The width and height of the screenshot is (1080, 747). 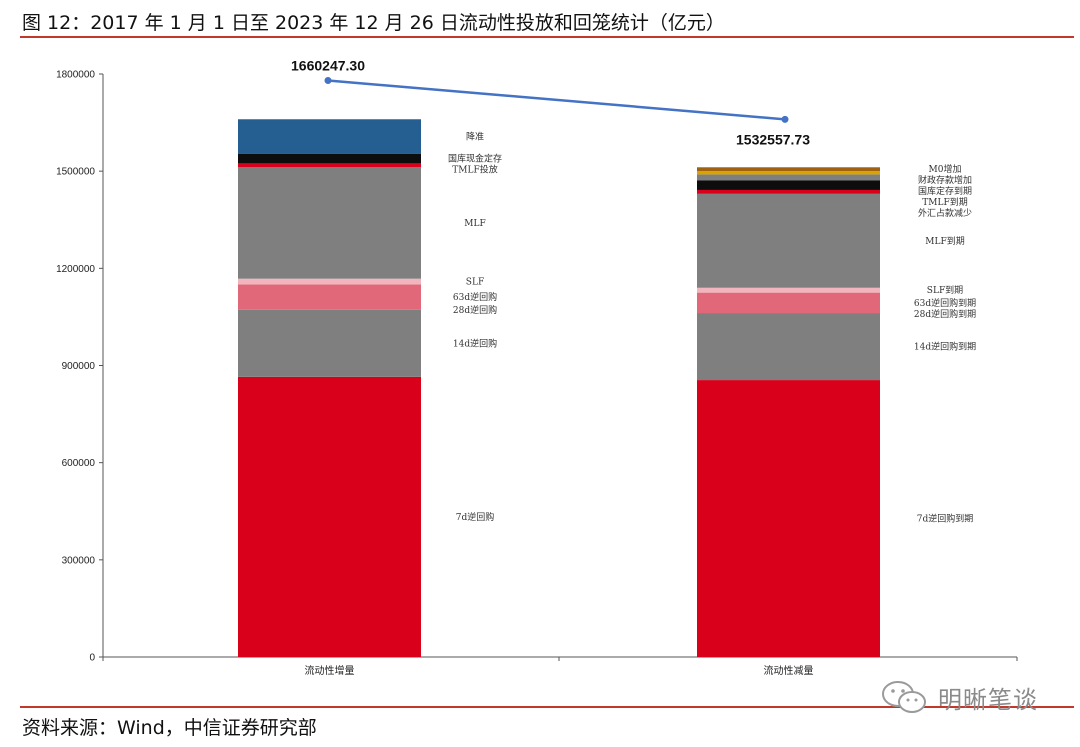 What do you see at coordinates (944, 241) in the screenshot?
I see `segment-label: MLF到期` at bounding box center [944, 241].